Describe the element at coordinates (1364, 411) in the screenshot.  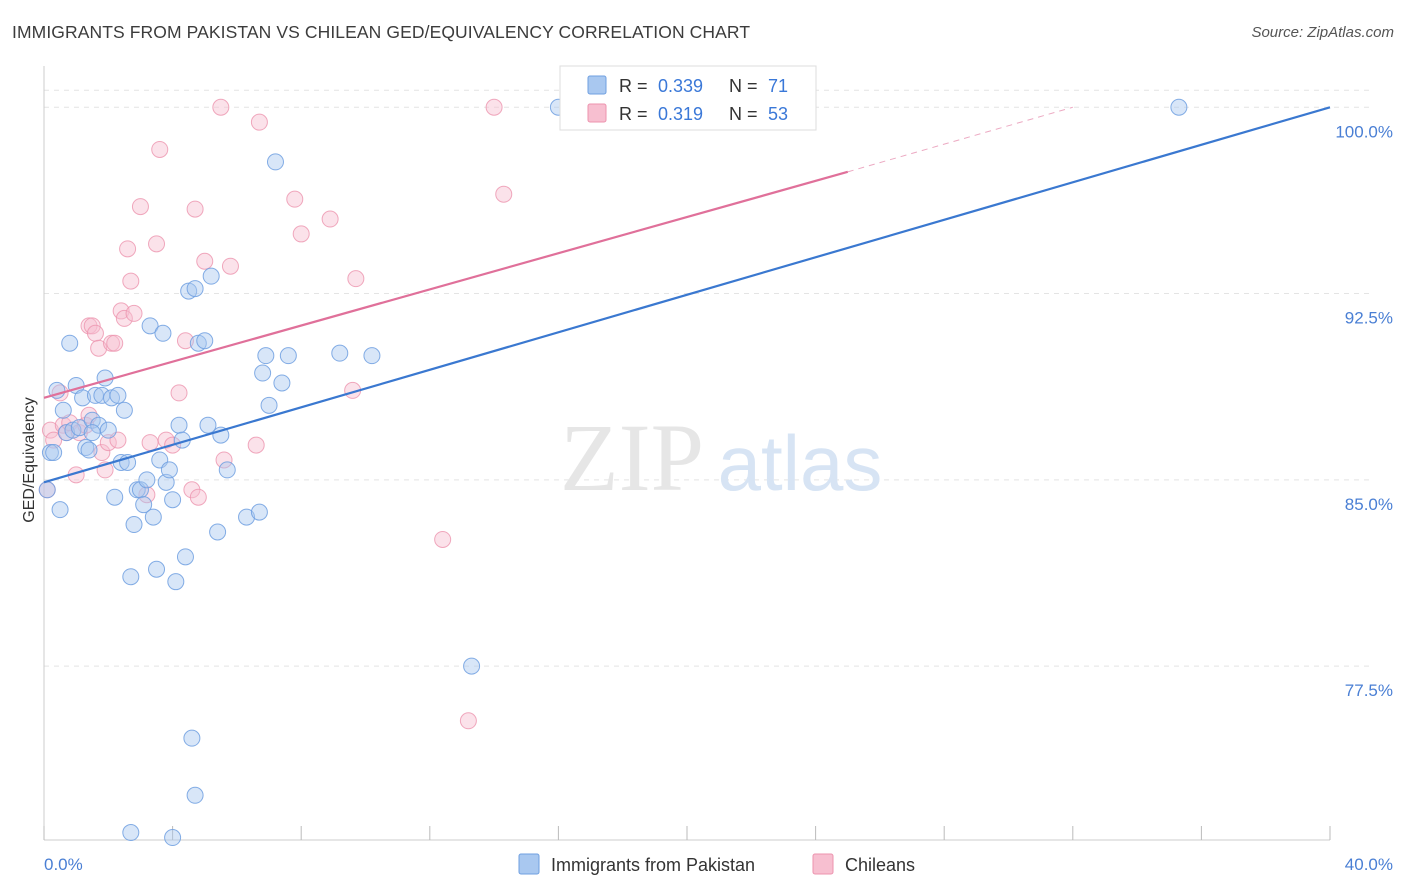
I see `y-tick-labels: 77.5% 85.0% 92.5% 100.0%` at that location.